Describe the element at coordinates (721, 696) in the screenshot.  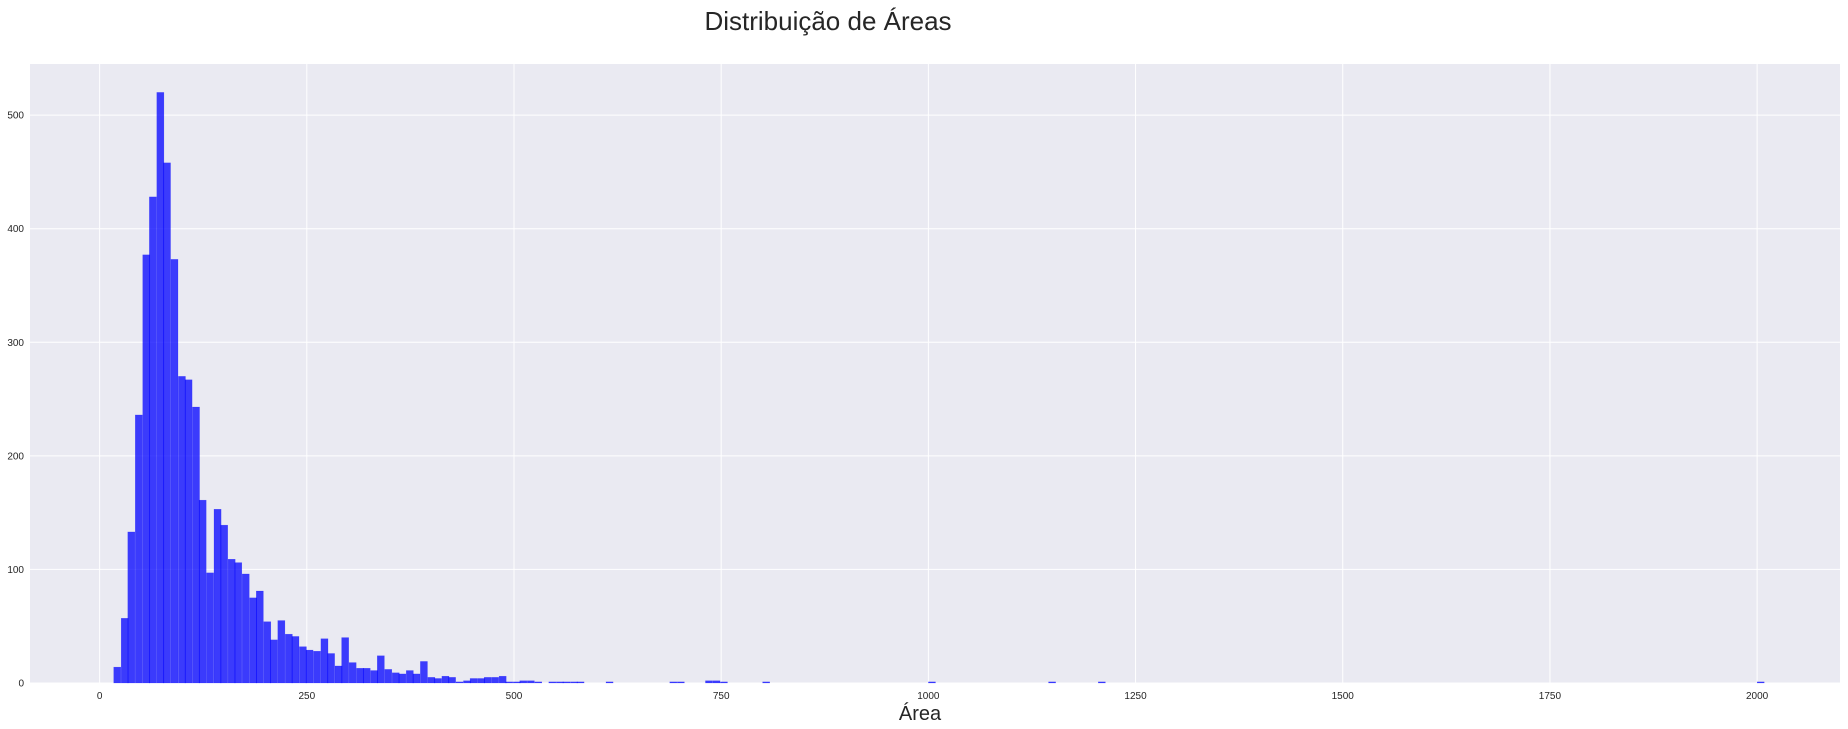
I see `x-tick-label: 750` at that location.